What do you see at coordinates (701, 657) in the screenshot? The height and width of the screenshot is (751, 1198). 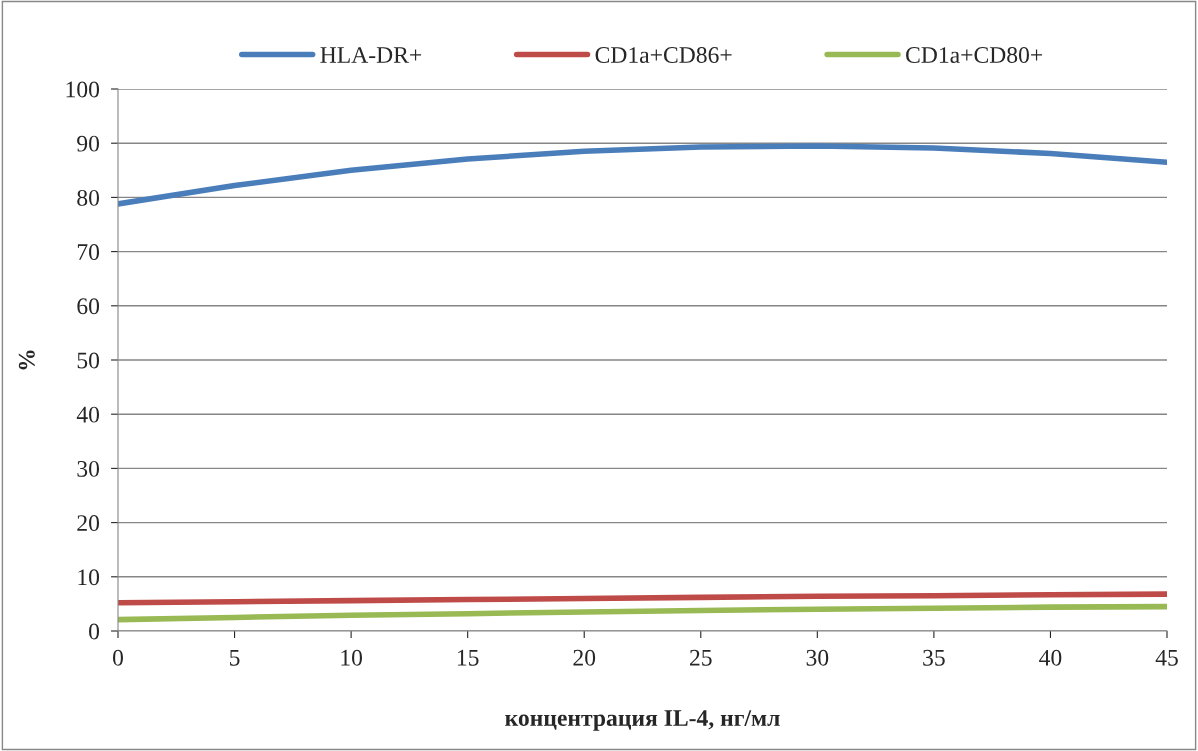 I see `x-tick-label: 25` at bounding box center [701, 657].